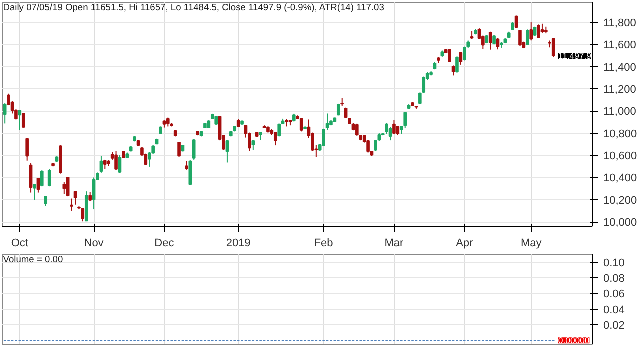 This screenshot has width=640, height=346. I want to click on y-tick-label: 10,200, so click(621, 200).